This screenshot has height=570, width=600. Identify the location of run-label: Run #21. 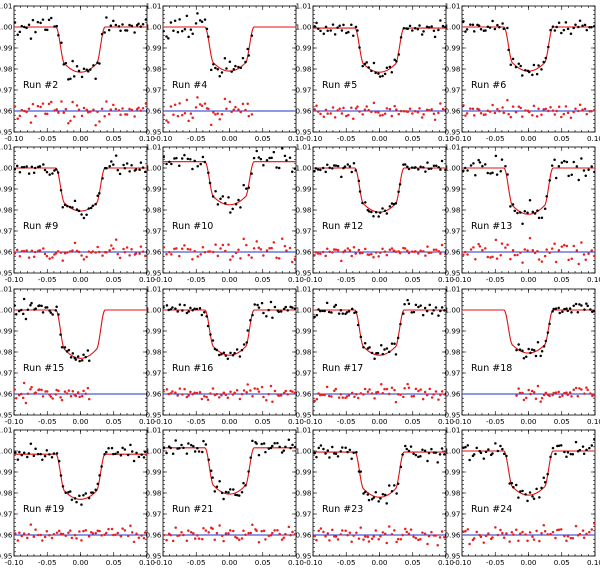
(192, 509).